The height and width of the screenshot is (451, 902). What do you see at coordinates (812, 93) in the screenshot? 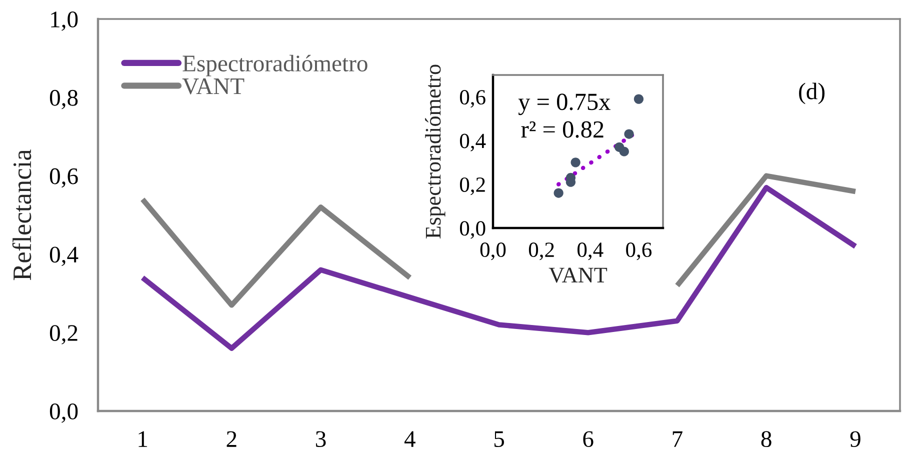
I see `annotation: (d)` at bounding box center [812, 93].